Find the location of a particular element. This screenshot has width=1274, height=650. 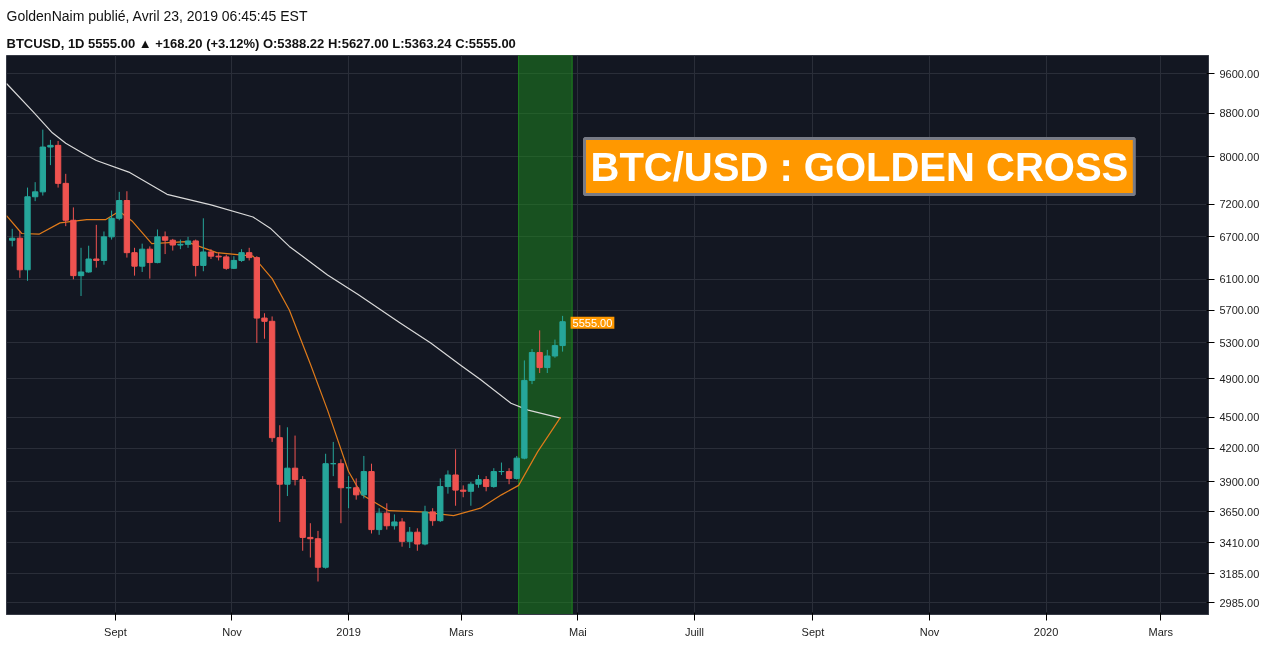

x-tick-label: Juill is located at coordinates (694, 631).